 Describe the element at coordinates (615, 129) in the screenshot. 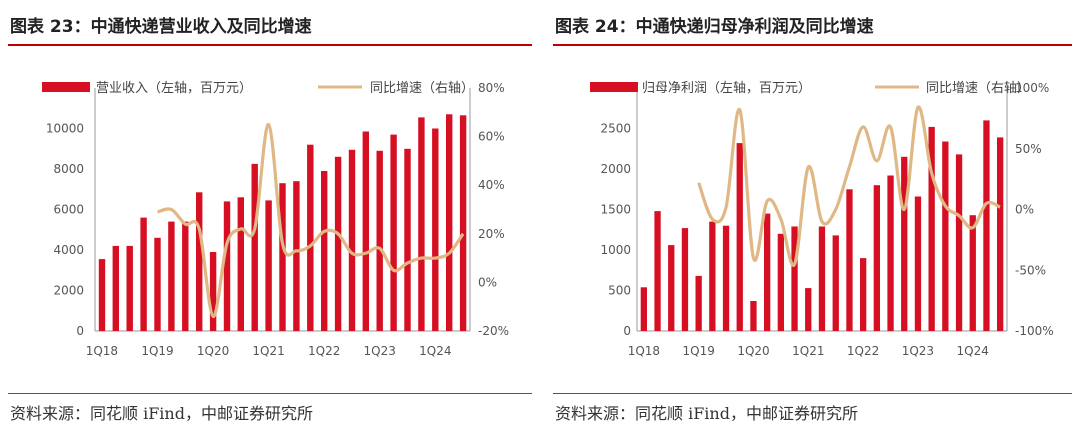

I see `y-left-tick-label: 2500` at that location.